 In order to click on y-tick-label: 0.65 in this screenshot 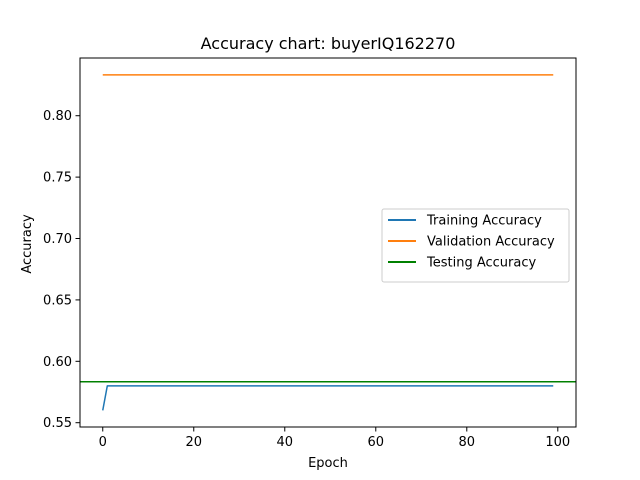, I will do `click(57, 300)`.